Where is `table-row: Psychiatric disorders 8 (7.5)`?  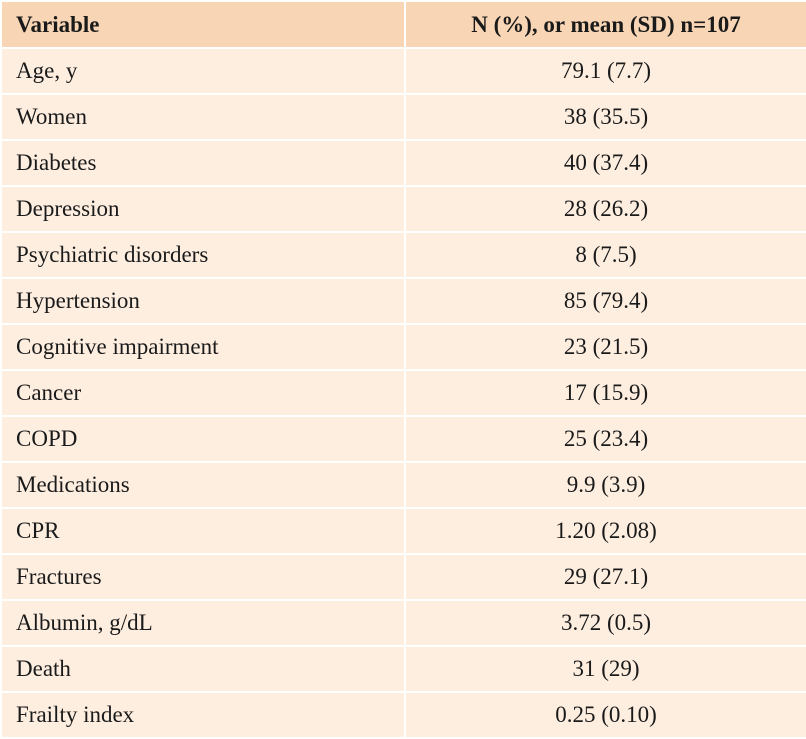
table-row: Psychiatric disorders 8 (7.5) is located at coordinates (403, 255).